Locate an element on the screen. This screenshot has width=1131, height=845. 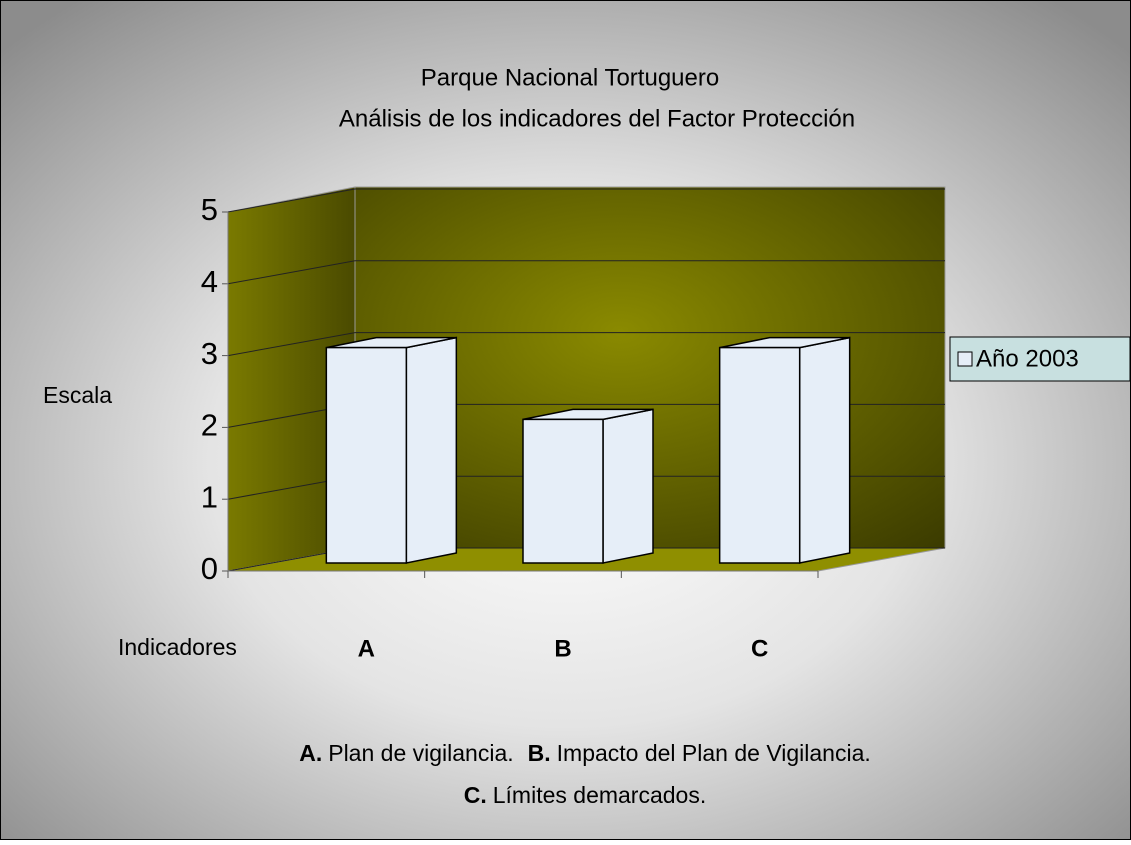
note-key: C. is located at coordinates (475, 795).